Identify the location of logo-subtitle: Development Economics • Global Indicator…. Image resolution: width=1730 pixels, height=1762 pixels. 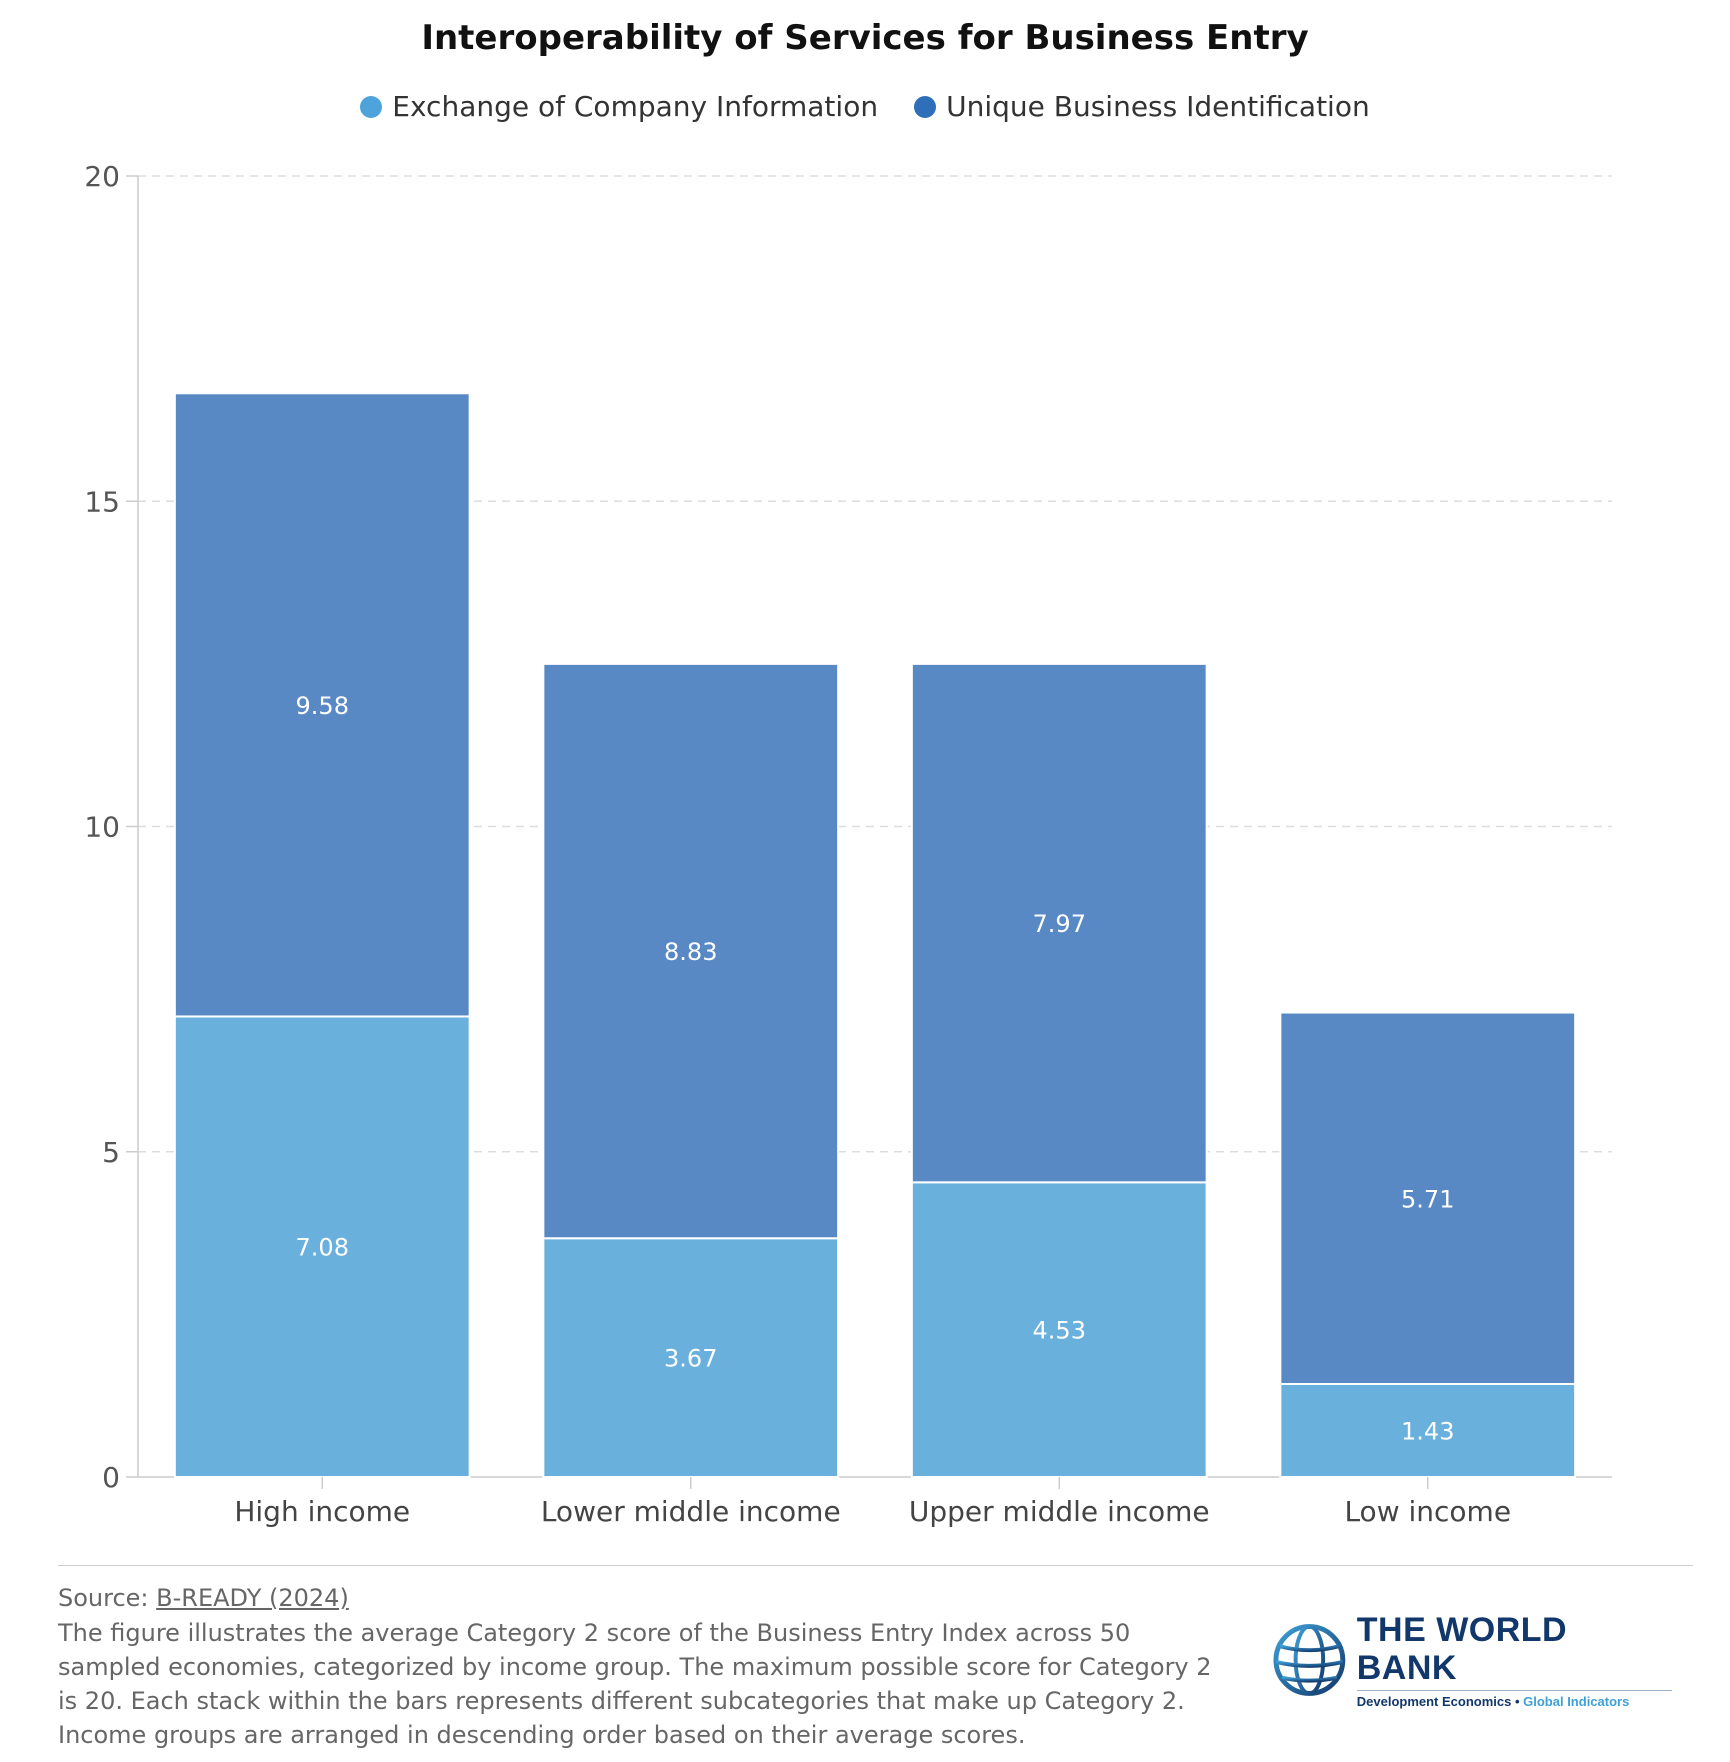
(1514, 1701).